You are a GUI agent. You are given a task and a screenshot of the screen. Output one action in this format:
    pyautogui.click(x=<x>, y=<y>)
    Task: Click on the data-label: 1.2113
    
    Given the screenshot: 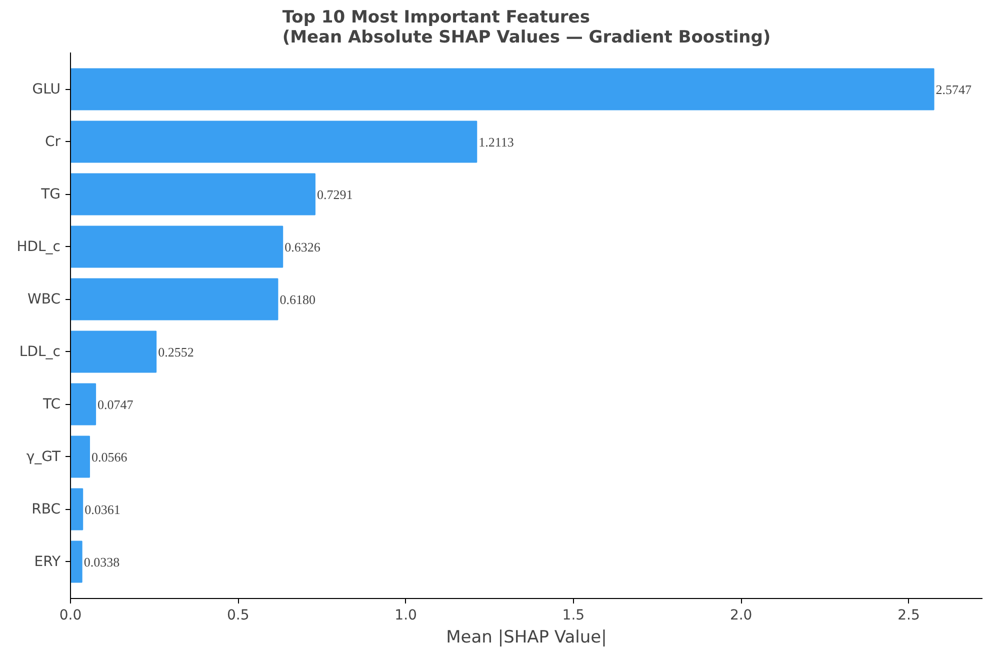 What is the action you would take?
    pyautogui.click(x=496, y=142)
    